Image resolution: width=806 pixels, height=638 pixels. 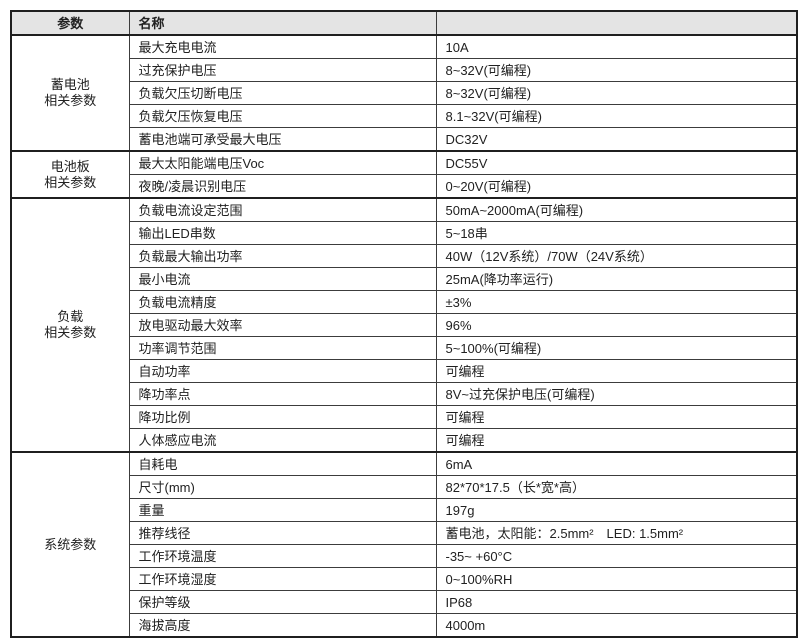 I want to click on parameter-name-cell: 工作环境温度, so click(x=282, y=556).